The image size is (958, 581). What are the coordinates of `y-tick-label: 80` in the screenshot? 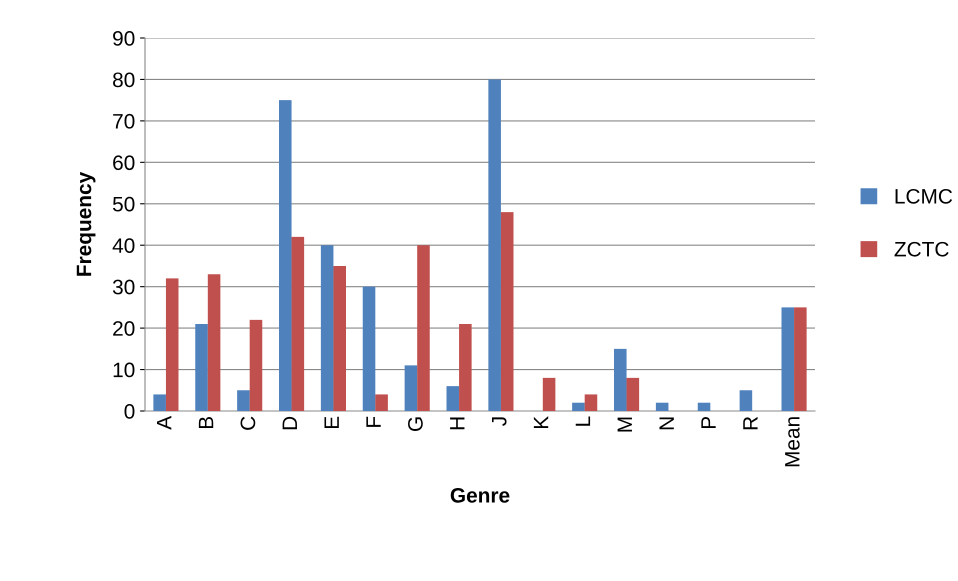 It's located at (123, 80).